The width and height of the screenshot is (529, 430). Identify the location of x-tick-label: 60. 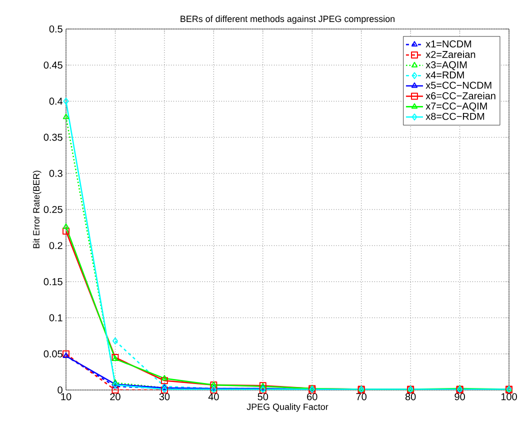
(312, 396).